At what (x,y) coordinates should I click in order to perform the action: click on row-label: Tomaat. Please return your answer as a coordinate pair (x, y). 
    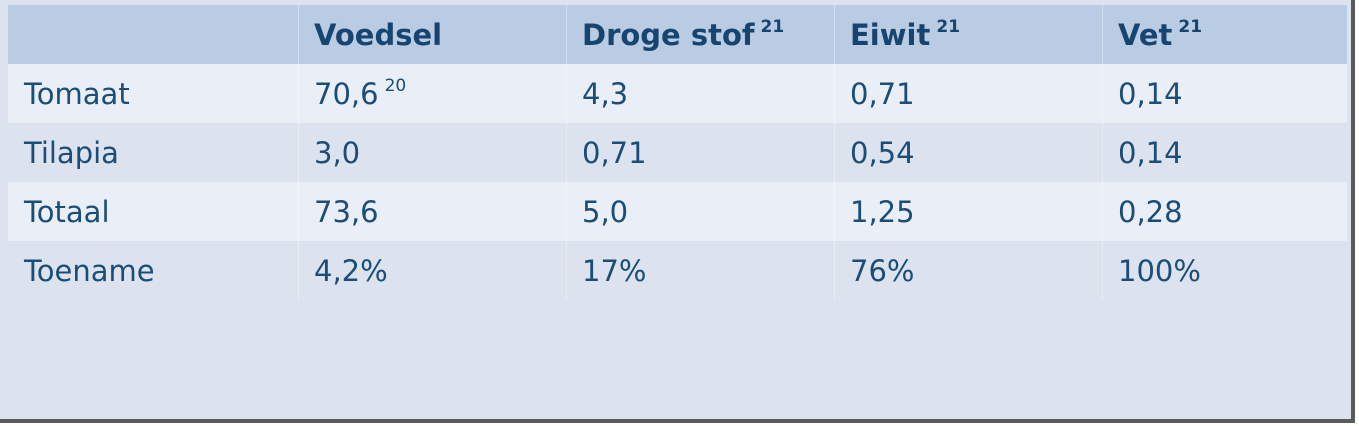
    Looking at the image, I should click on (77, 93).